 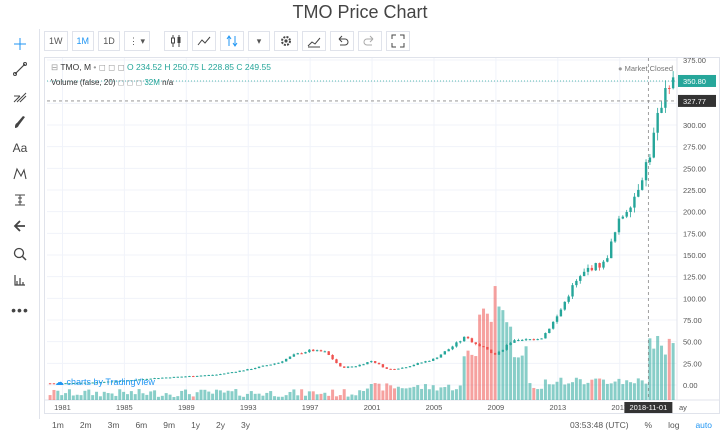 I want to click on tradingview-watermark: ☁ charts by TradingView, so click(x=105, y=382).